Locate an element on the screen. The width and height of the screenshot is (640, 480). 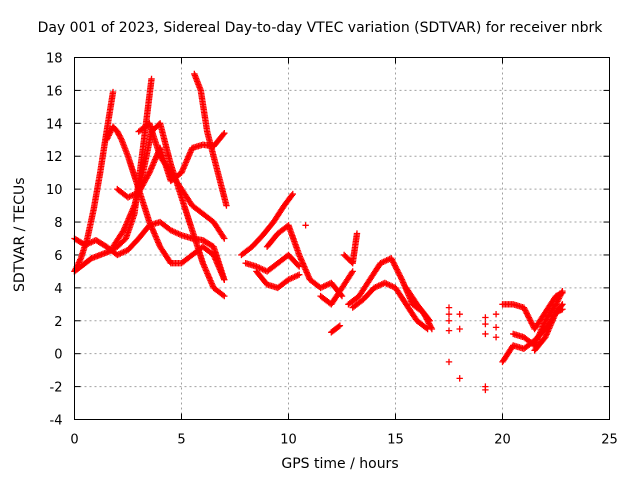
data-point-sat-k is located at coordinates (299, 274).